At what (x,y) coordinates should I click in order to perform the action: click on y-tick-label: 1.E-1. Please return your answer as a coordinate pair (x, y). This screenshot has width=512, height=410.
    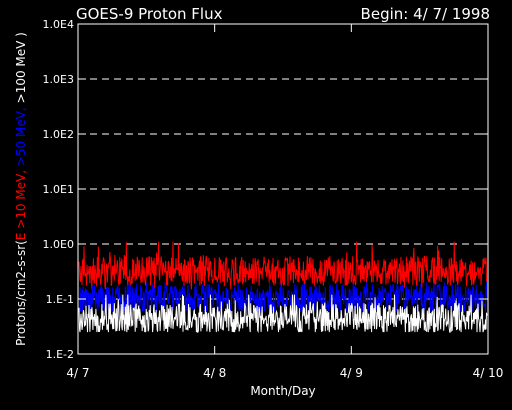
    Looking at the image, I should click on (60, 299).